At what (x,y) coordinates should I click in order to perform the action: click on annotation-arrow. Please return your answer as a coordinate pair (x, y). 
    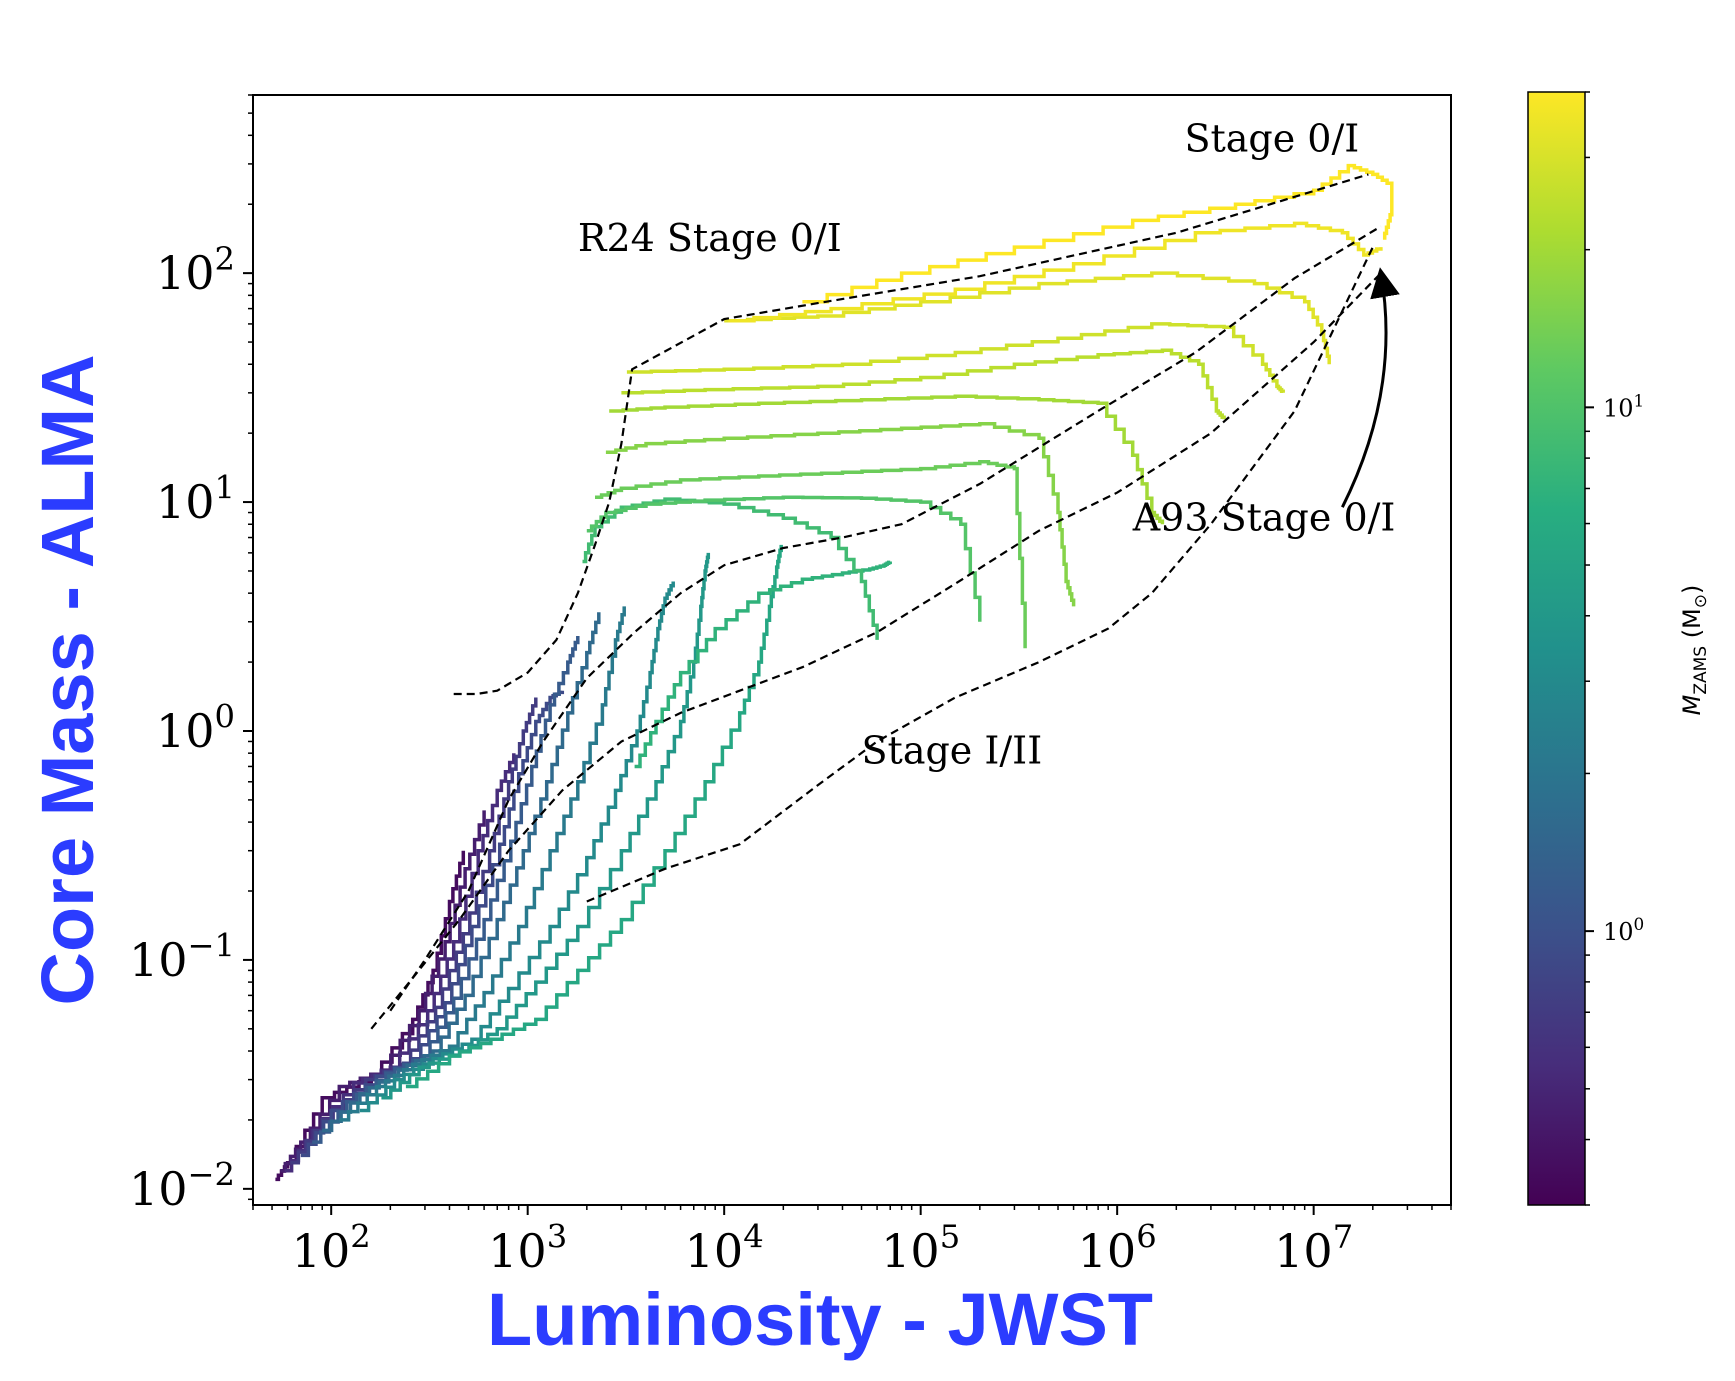
    Looking at the image, I should click on (1370, 387).